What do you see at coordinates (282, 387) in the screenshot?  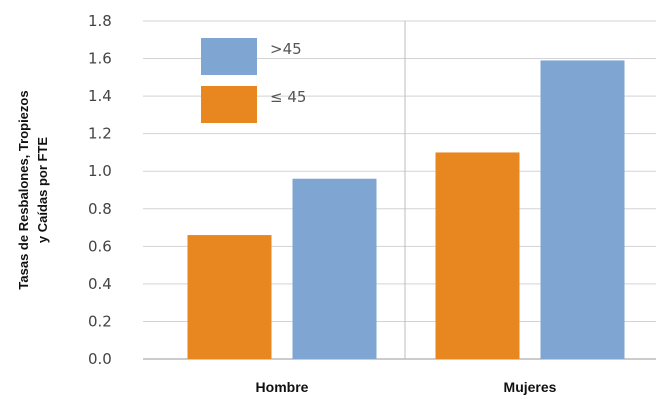 I see `x-category-label: Hombre` at bounding box center [282, 387].